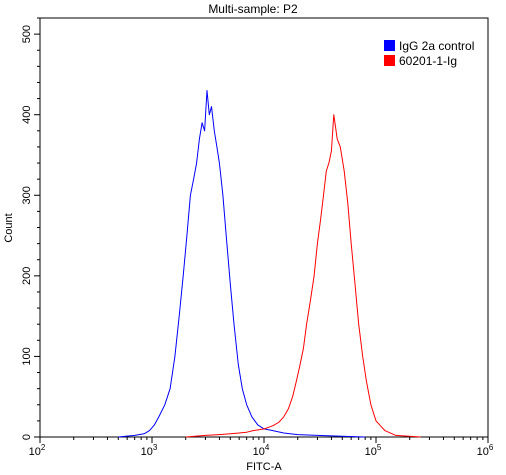  What do you see at coordinates (27, 34) in the screenshot?
I see `y-tick-label: 500` at bounding box center [27, 34].